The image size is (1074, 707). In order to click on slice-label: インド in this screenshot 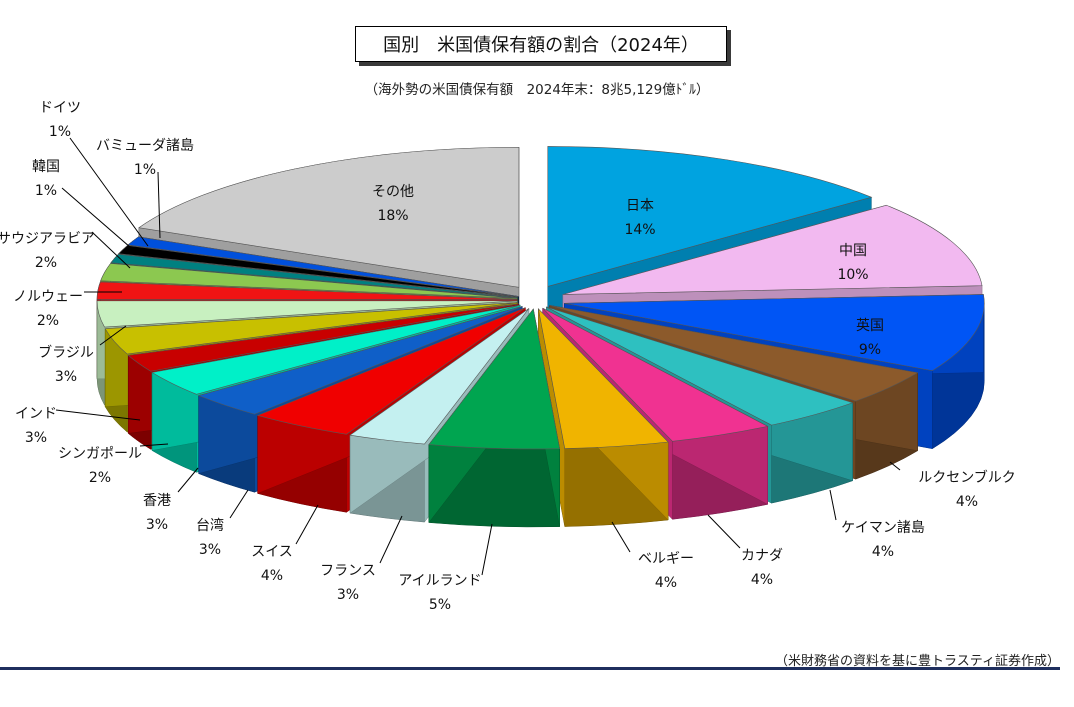, I will do `click(36, 414)`.